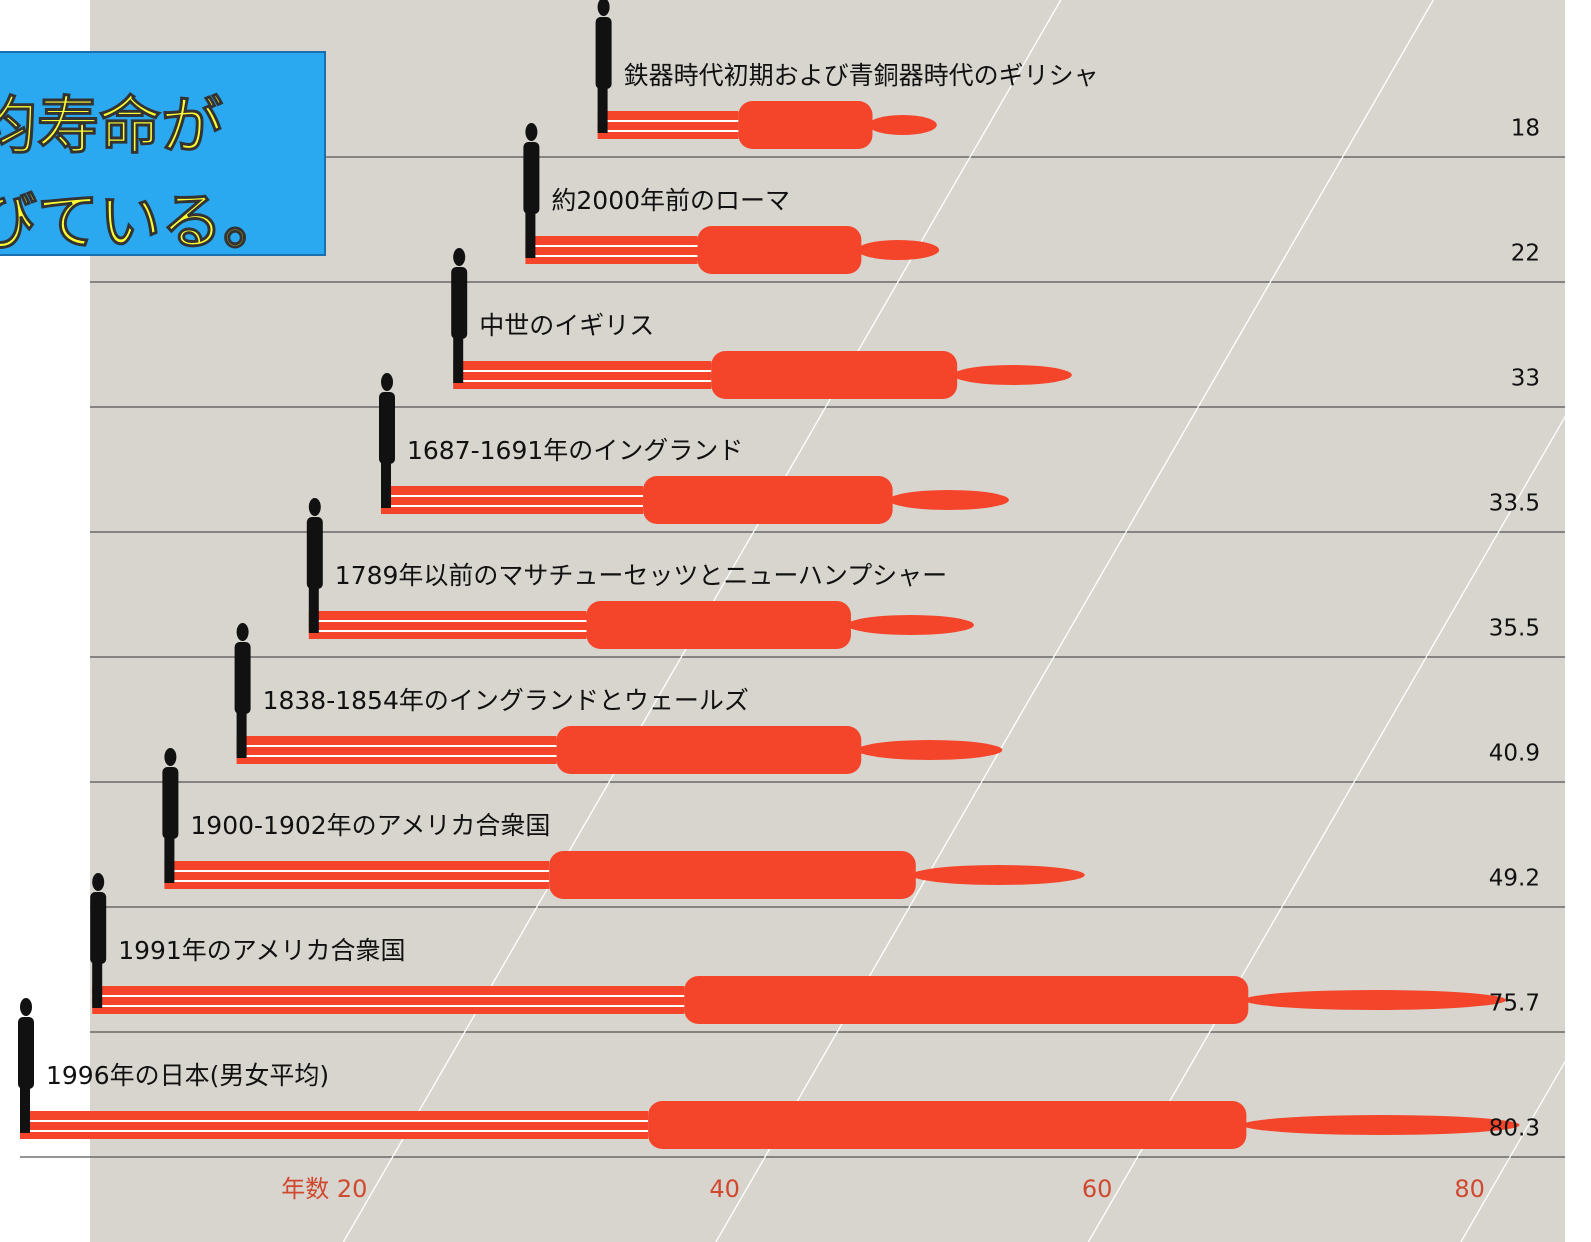 The height and width of the screenshot is (1242, 1591). What do you see at coordinates (1514, 1129) in the screenshot?
I see `value-label: 80.3` at bounding box center [1514, 1129].